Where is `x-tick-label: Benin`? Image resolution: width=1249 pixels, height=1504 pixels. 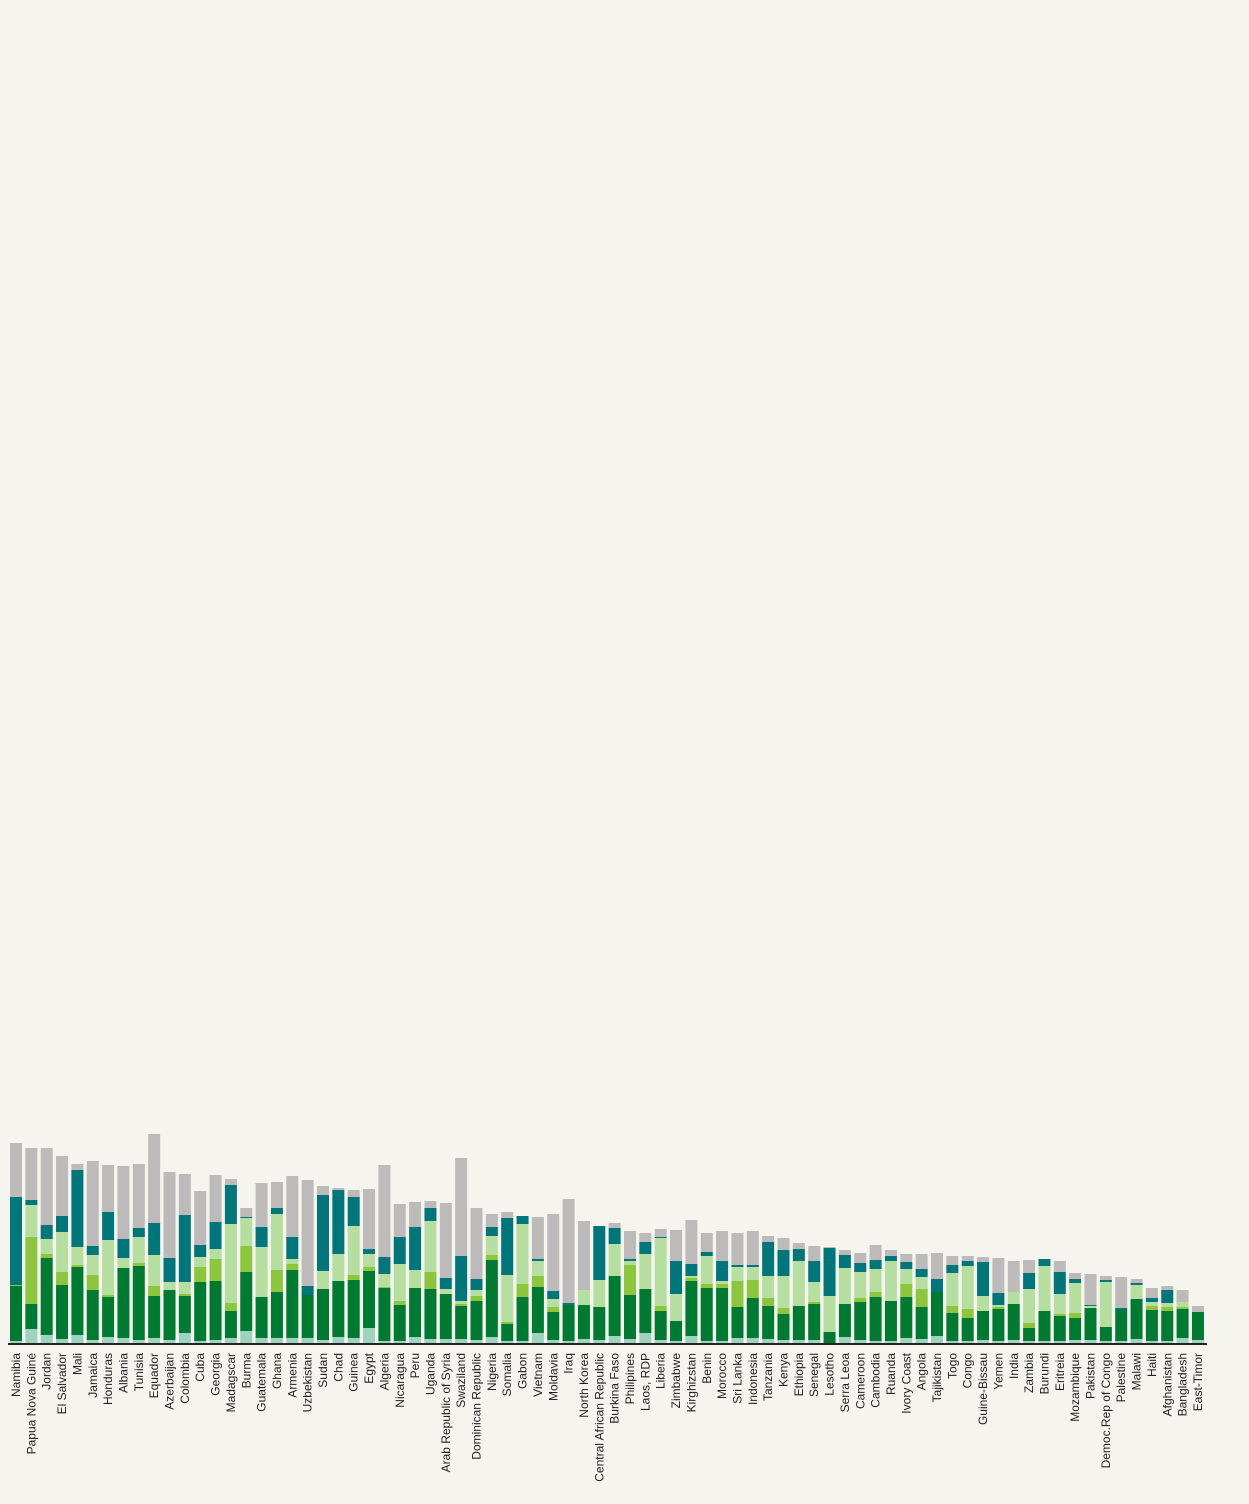 x-tick-label: Benin is located at coordinates (707, 1368).